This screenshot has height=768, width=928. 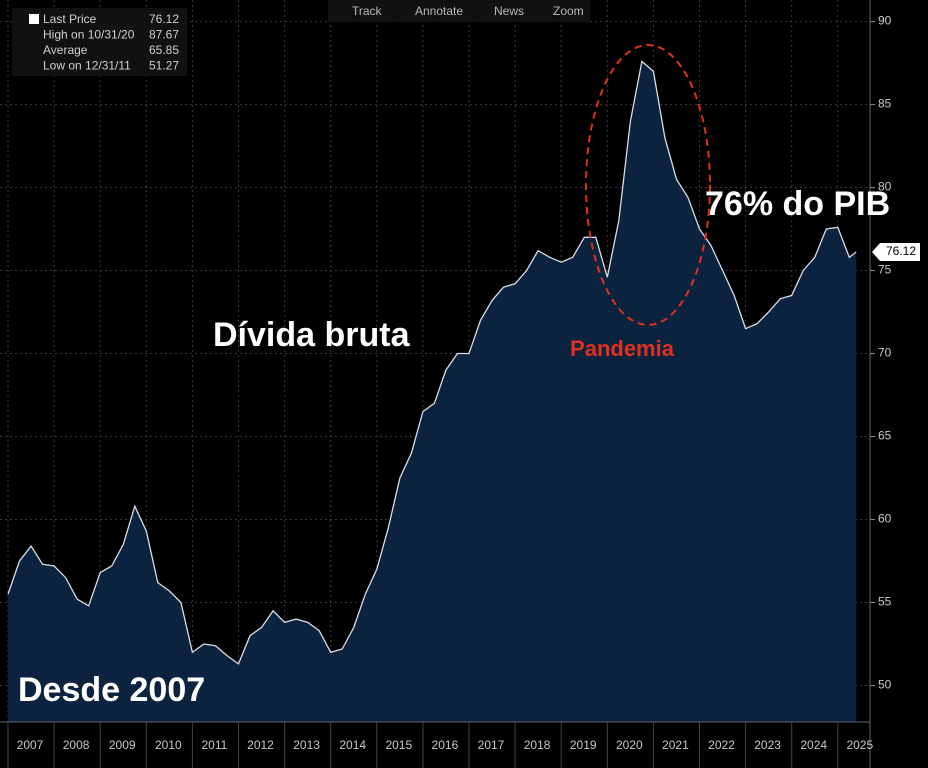 I want to click on y-tick-label: 90, so click(x=885, y=21).